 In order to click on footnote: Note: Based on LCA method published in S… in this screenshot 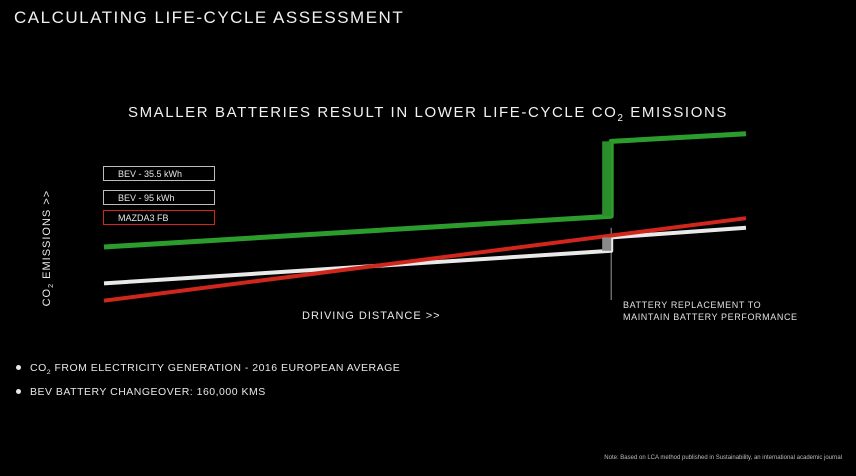, I will do `click(723, 458)`.